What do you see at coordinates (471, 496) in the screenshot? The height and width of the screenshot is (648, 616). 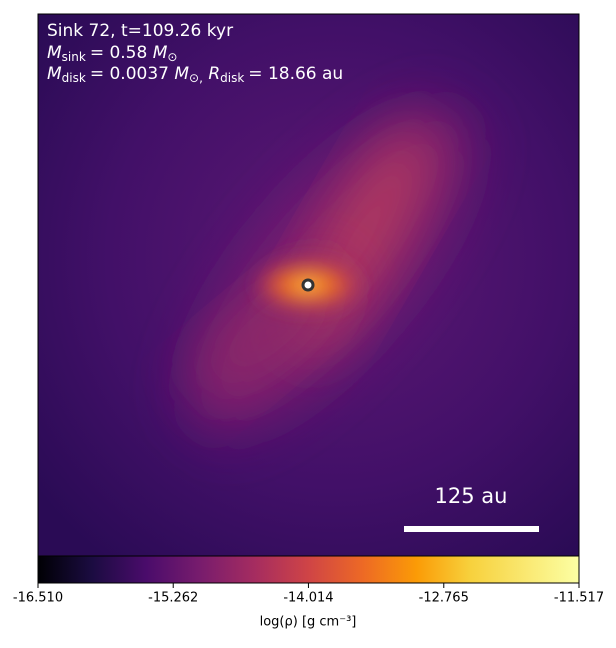 I see `scale-bar-label: 125 au` at bounding box center [471, 496].